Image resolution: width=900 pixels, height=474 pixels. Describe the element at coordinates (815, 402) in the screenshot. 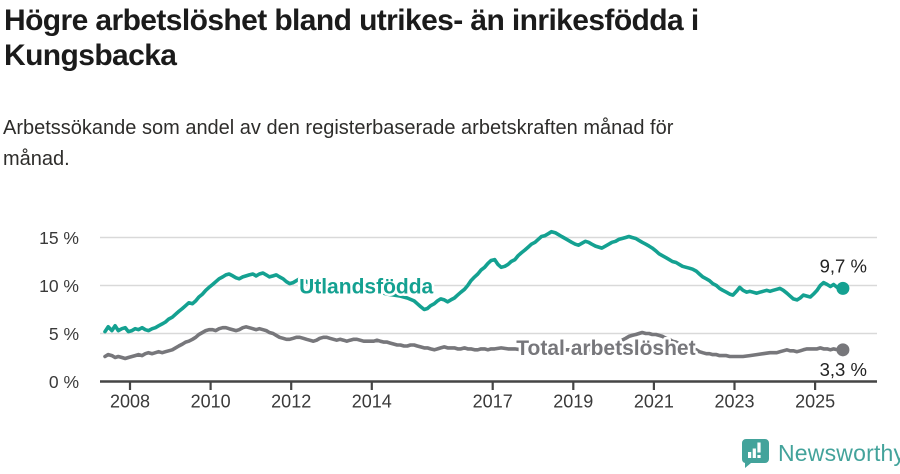

I see `x-tick-label: 2025` at that location.